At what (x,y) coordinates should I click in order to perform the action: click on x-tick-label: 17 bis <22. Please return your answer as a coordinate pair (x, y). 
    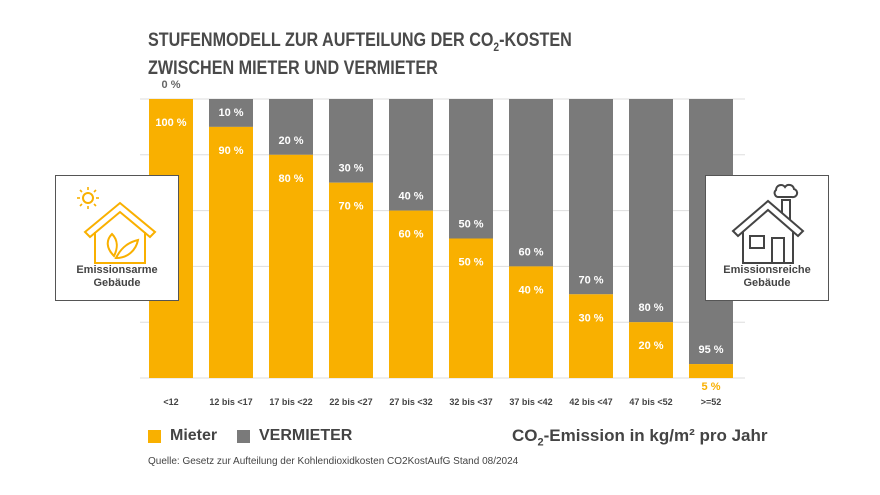
    Looking at the image, I should click on (290, 402).